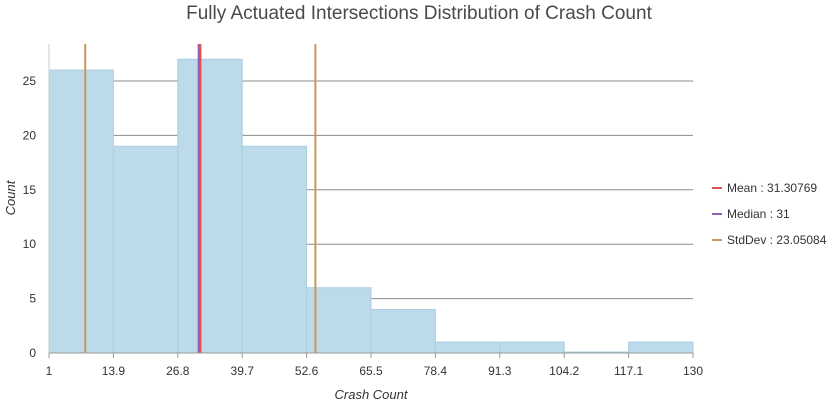 The height and width of the screenshot is (404, 838). Describe the element at coordinates (372, 394) in the screenshot. I see `x-axis-title: Crash Count` at that location.